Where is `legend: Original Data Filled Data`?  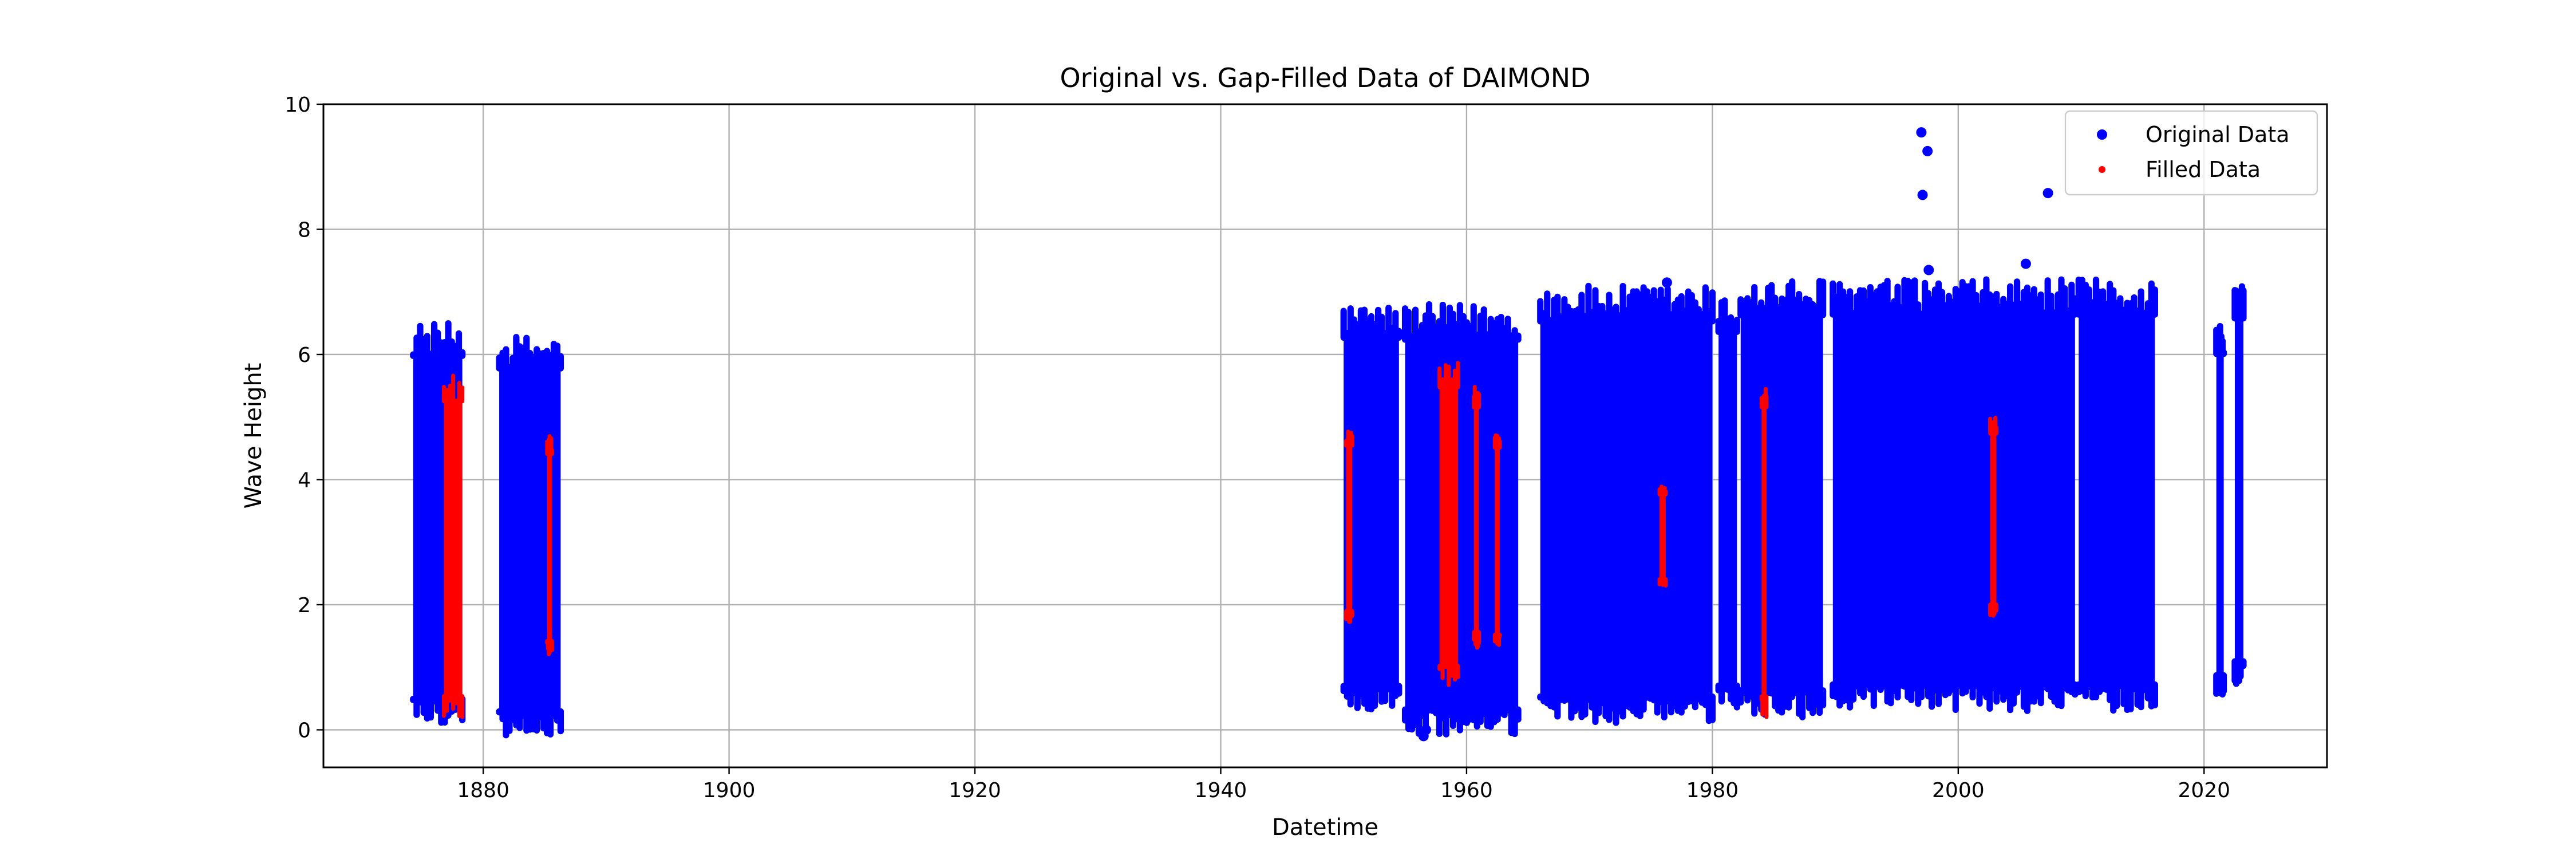 legend: Original Data Filled Data is located at coordinates (2191, 153).